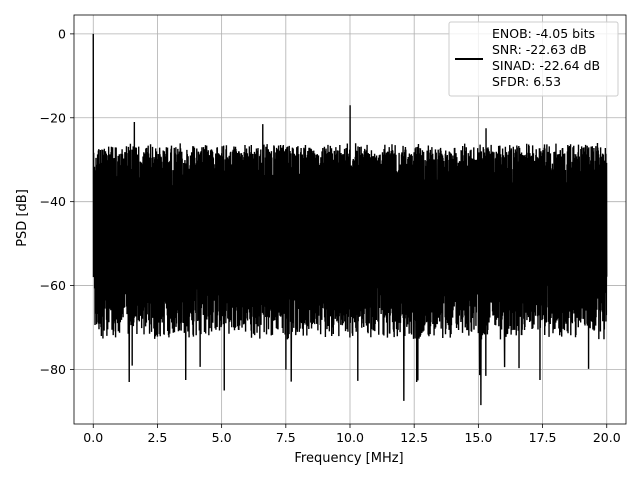 Image resolution: width=640 pixels, height=480 pixels. I want to click on x-tick-label: 20.0, so click(607, 437).